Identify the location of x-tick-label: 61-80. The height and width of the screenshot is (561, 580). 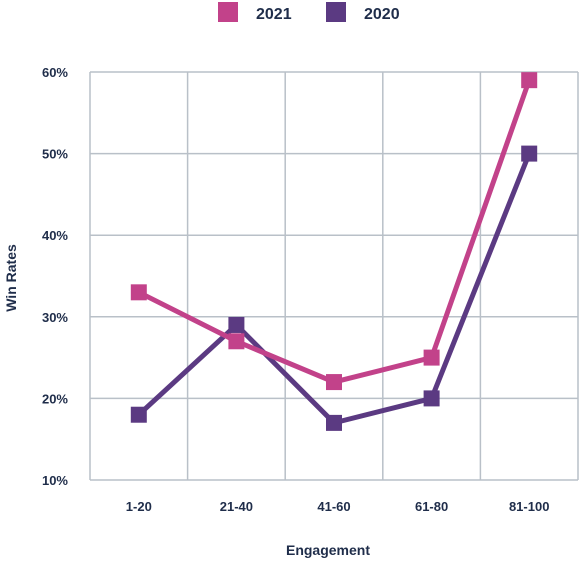
(431, 506).